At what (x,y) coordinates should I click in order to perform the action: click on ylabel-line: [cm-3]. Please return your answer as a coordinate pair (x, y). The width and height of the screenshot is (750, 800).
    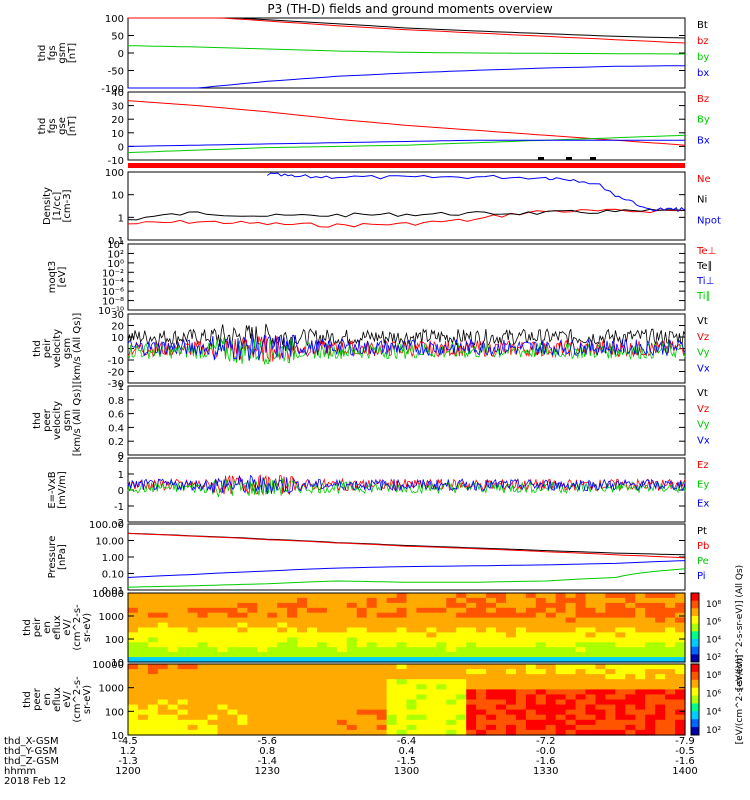
    Looking at the image, I should click on (67, 205).